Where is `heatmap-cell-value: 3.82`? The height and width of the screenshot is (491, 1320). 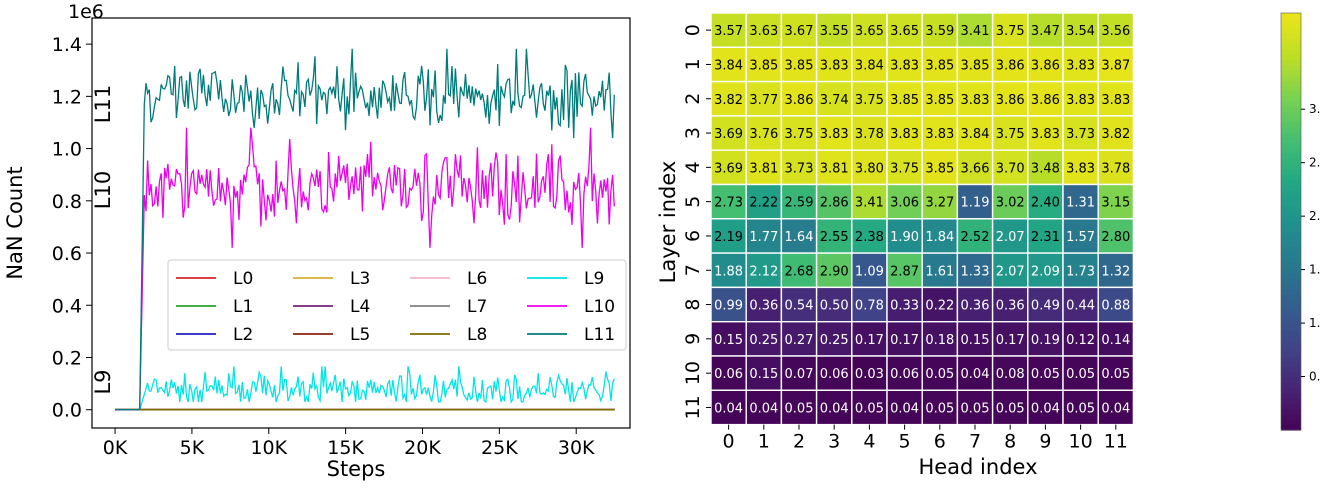
heatmap-cell-value: 3.82 is located at coordinates (728, 100).